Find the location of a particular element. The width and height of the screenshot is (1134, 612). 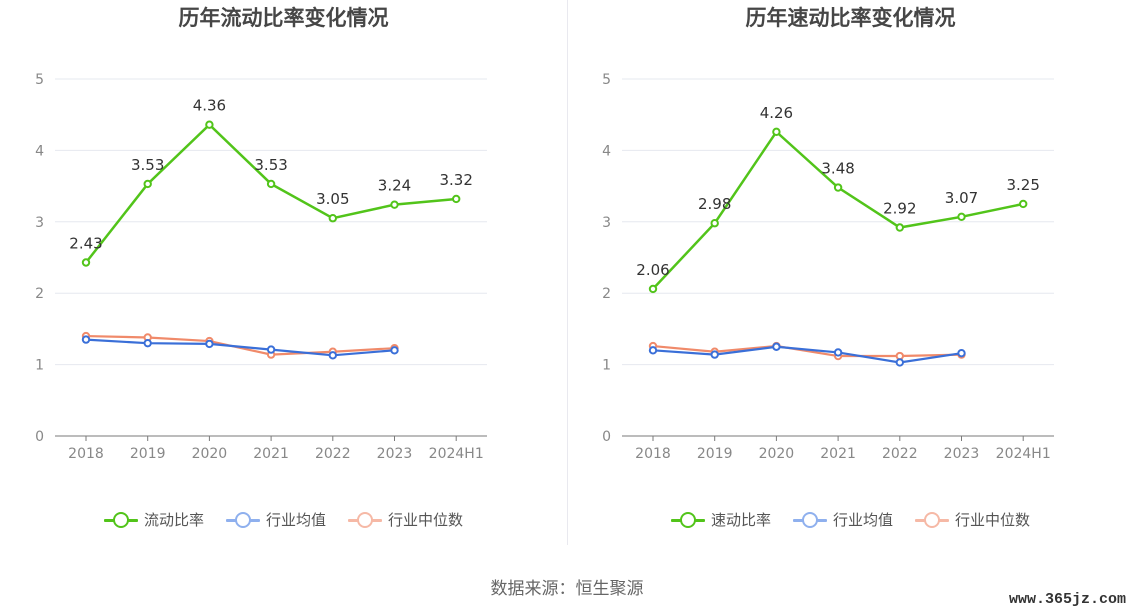

data-source-label: 数据来源：恒生聚源 is located at coordinates (567, 589).